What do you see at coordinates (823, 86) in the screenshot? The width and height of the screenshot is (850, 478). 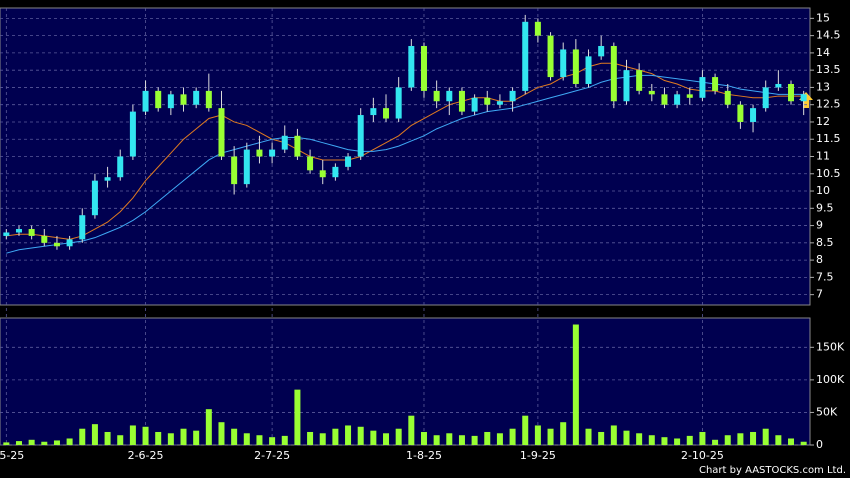 I see `y-tick-label: 13` at bounding box center [823, 86].